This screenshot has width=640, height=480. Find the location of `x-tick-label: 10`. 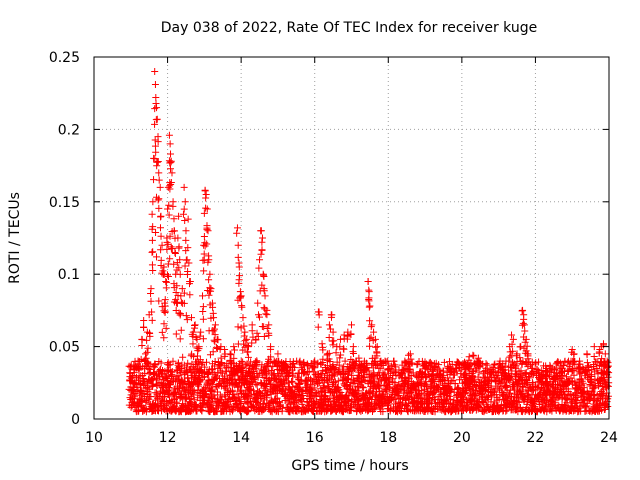

x-tick-label: 10 is located at coordinates (94, 438).